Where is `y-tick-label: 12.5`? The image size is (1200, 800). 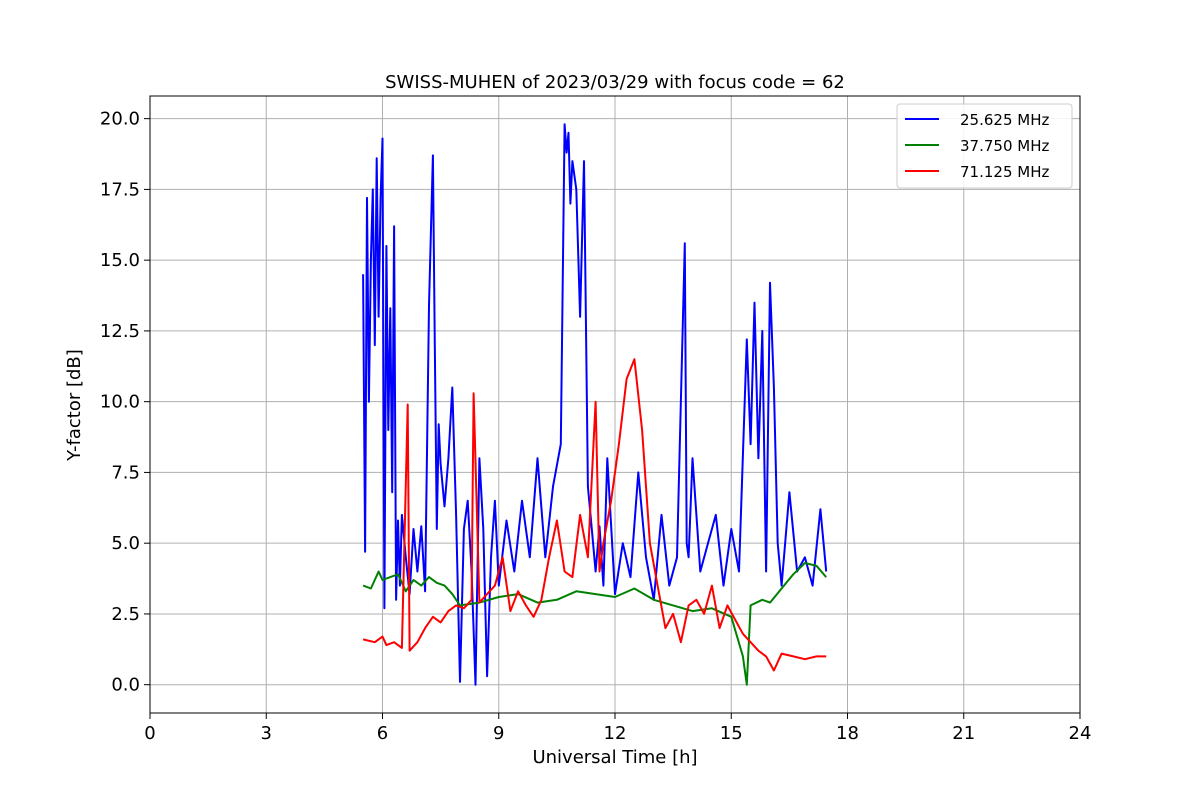 y-tick-label: 12.5 is located at coordinates (120, 331).